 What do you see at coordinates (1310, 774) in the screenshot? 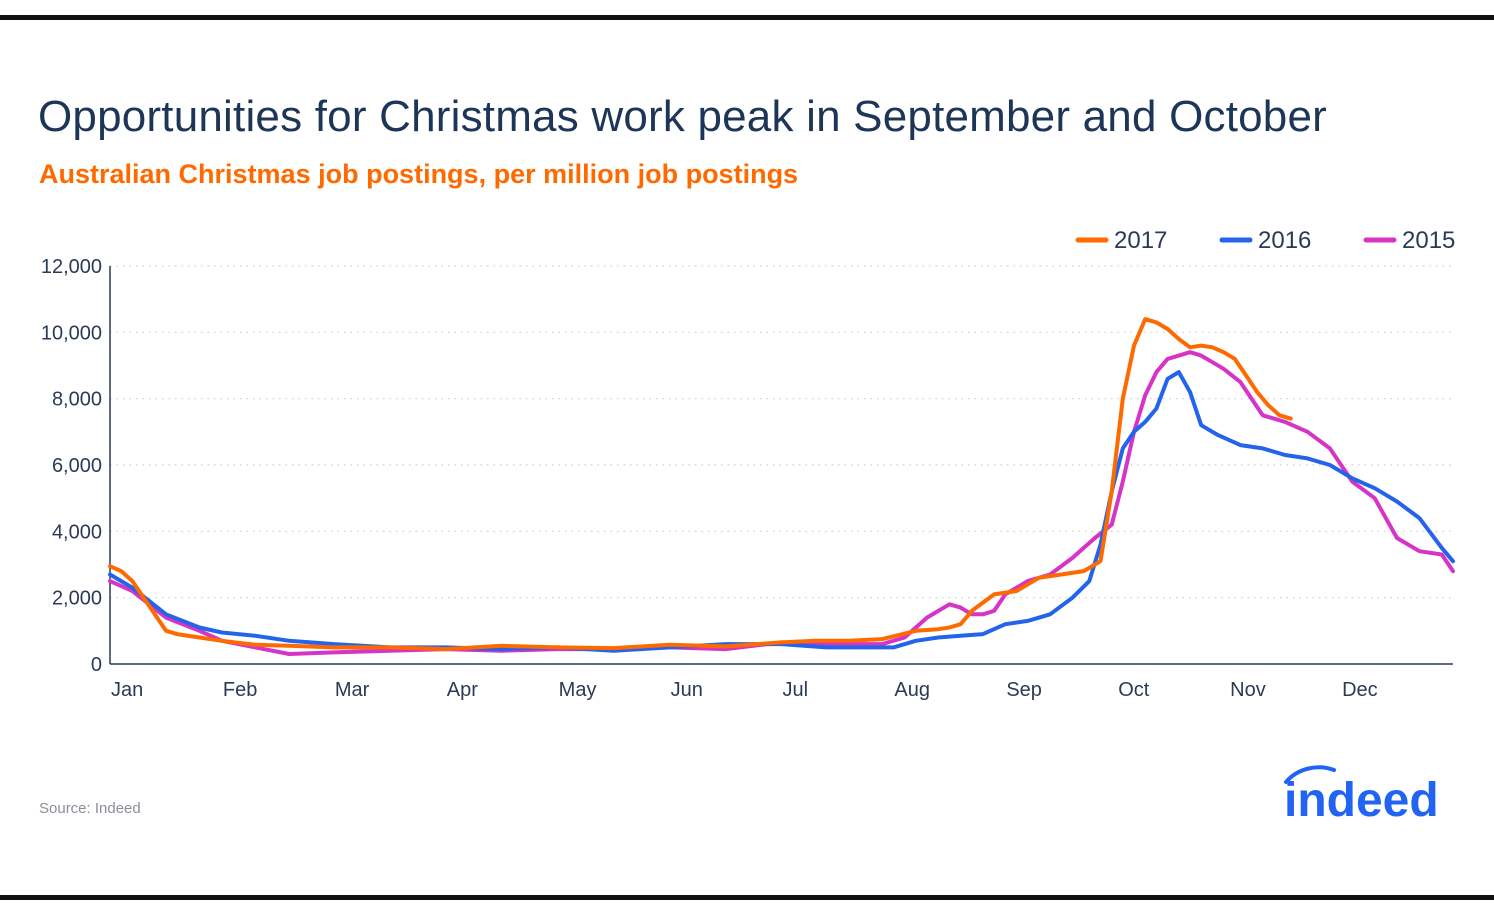
I see `logo-arc-icon` at bounding box center [1310, 774].